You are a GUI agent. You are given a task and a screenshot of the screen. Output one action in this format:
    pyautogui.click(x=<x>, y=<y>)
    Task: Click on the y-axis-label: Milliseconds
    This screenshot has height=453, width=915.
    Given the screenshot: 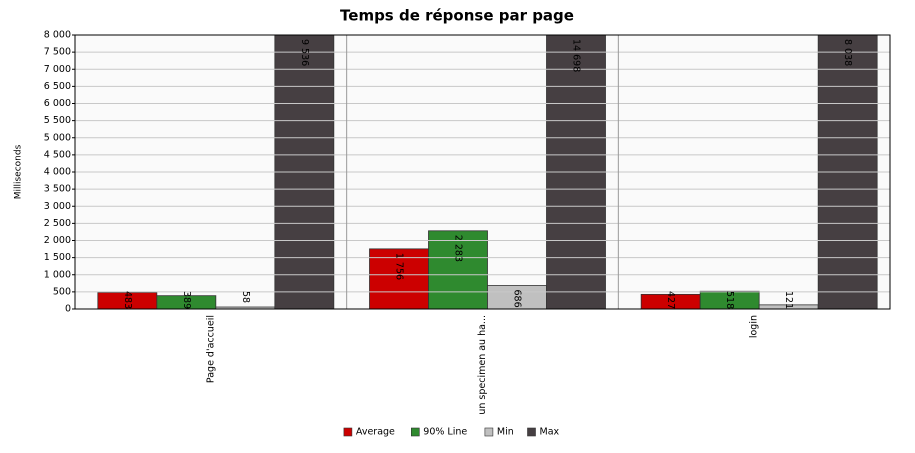 What is the action you would take?
    pyautogui.click(x=19, y=171)
    